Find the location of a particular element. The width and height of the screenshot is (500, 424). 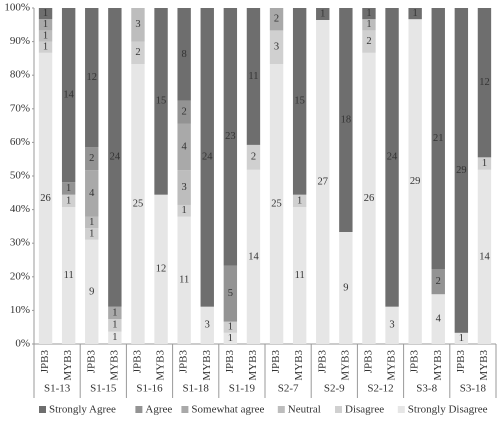

data-label: 5 is located at coordinates (230, 293).